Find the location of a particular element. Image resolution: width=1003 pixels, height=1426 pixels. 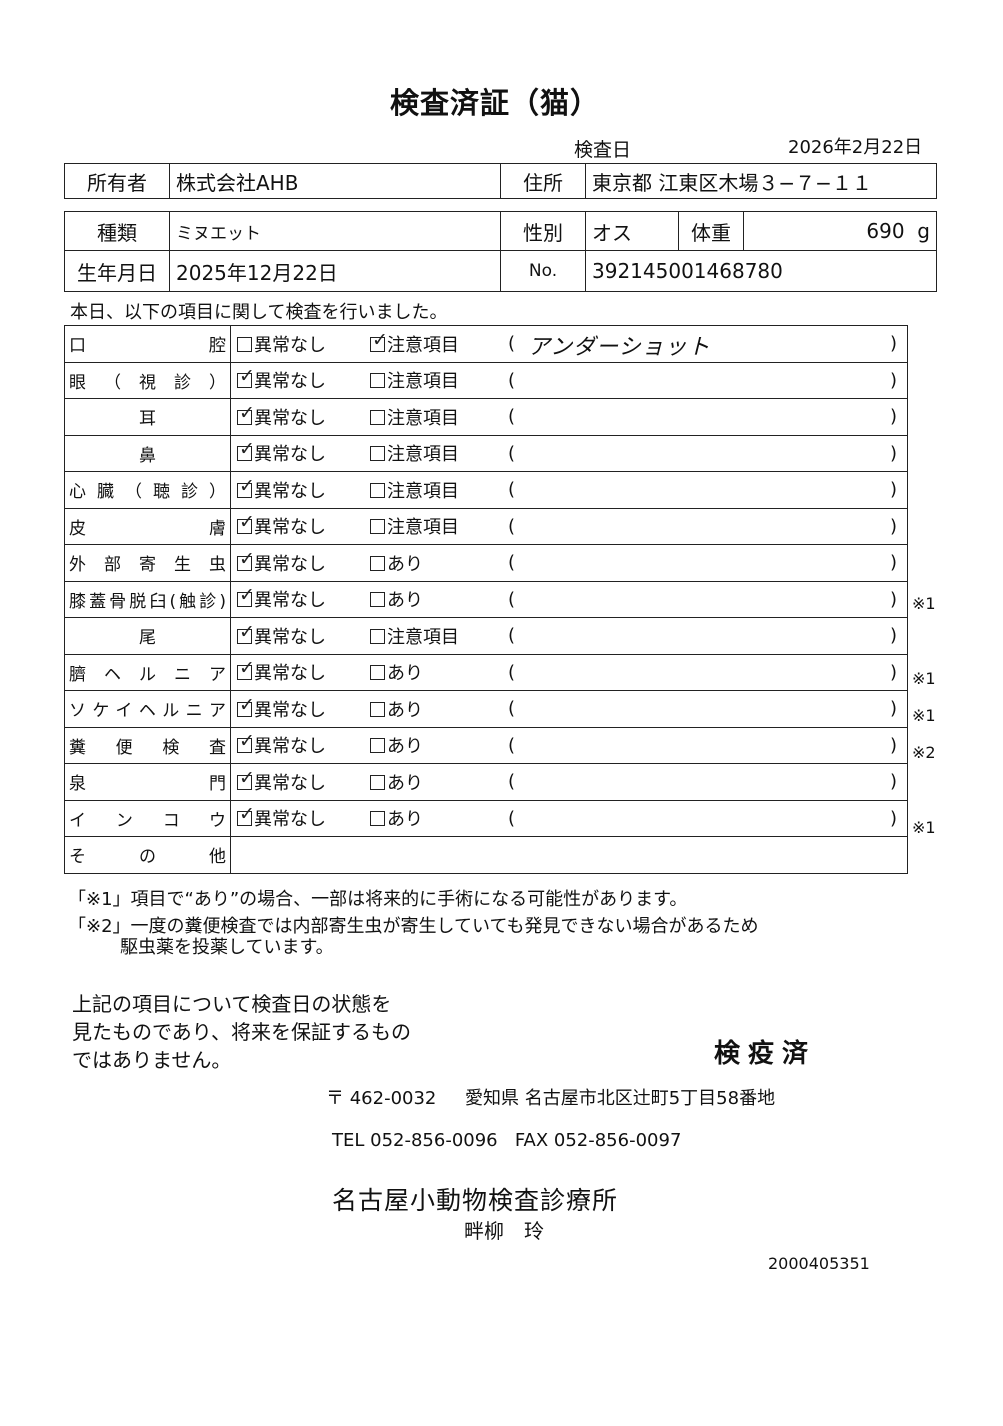

exam-row: 泉 門✓異常なし✓あり() is located at coordinates (486, 782).